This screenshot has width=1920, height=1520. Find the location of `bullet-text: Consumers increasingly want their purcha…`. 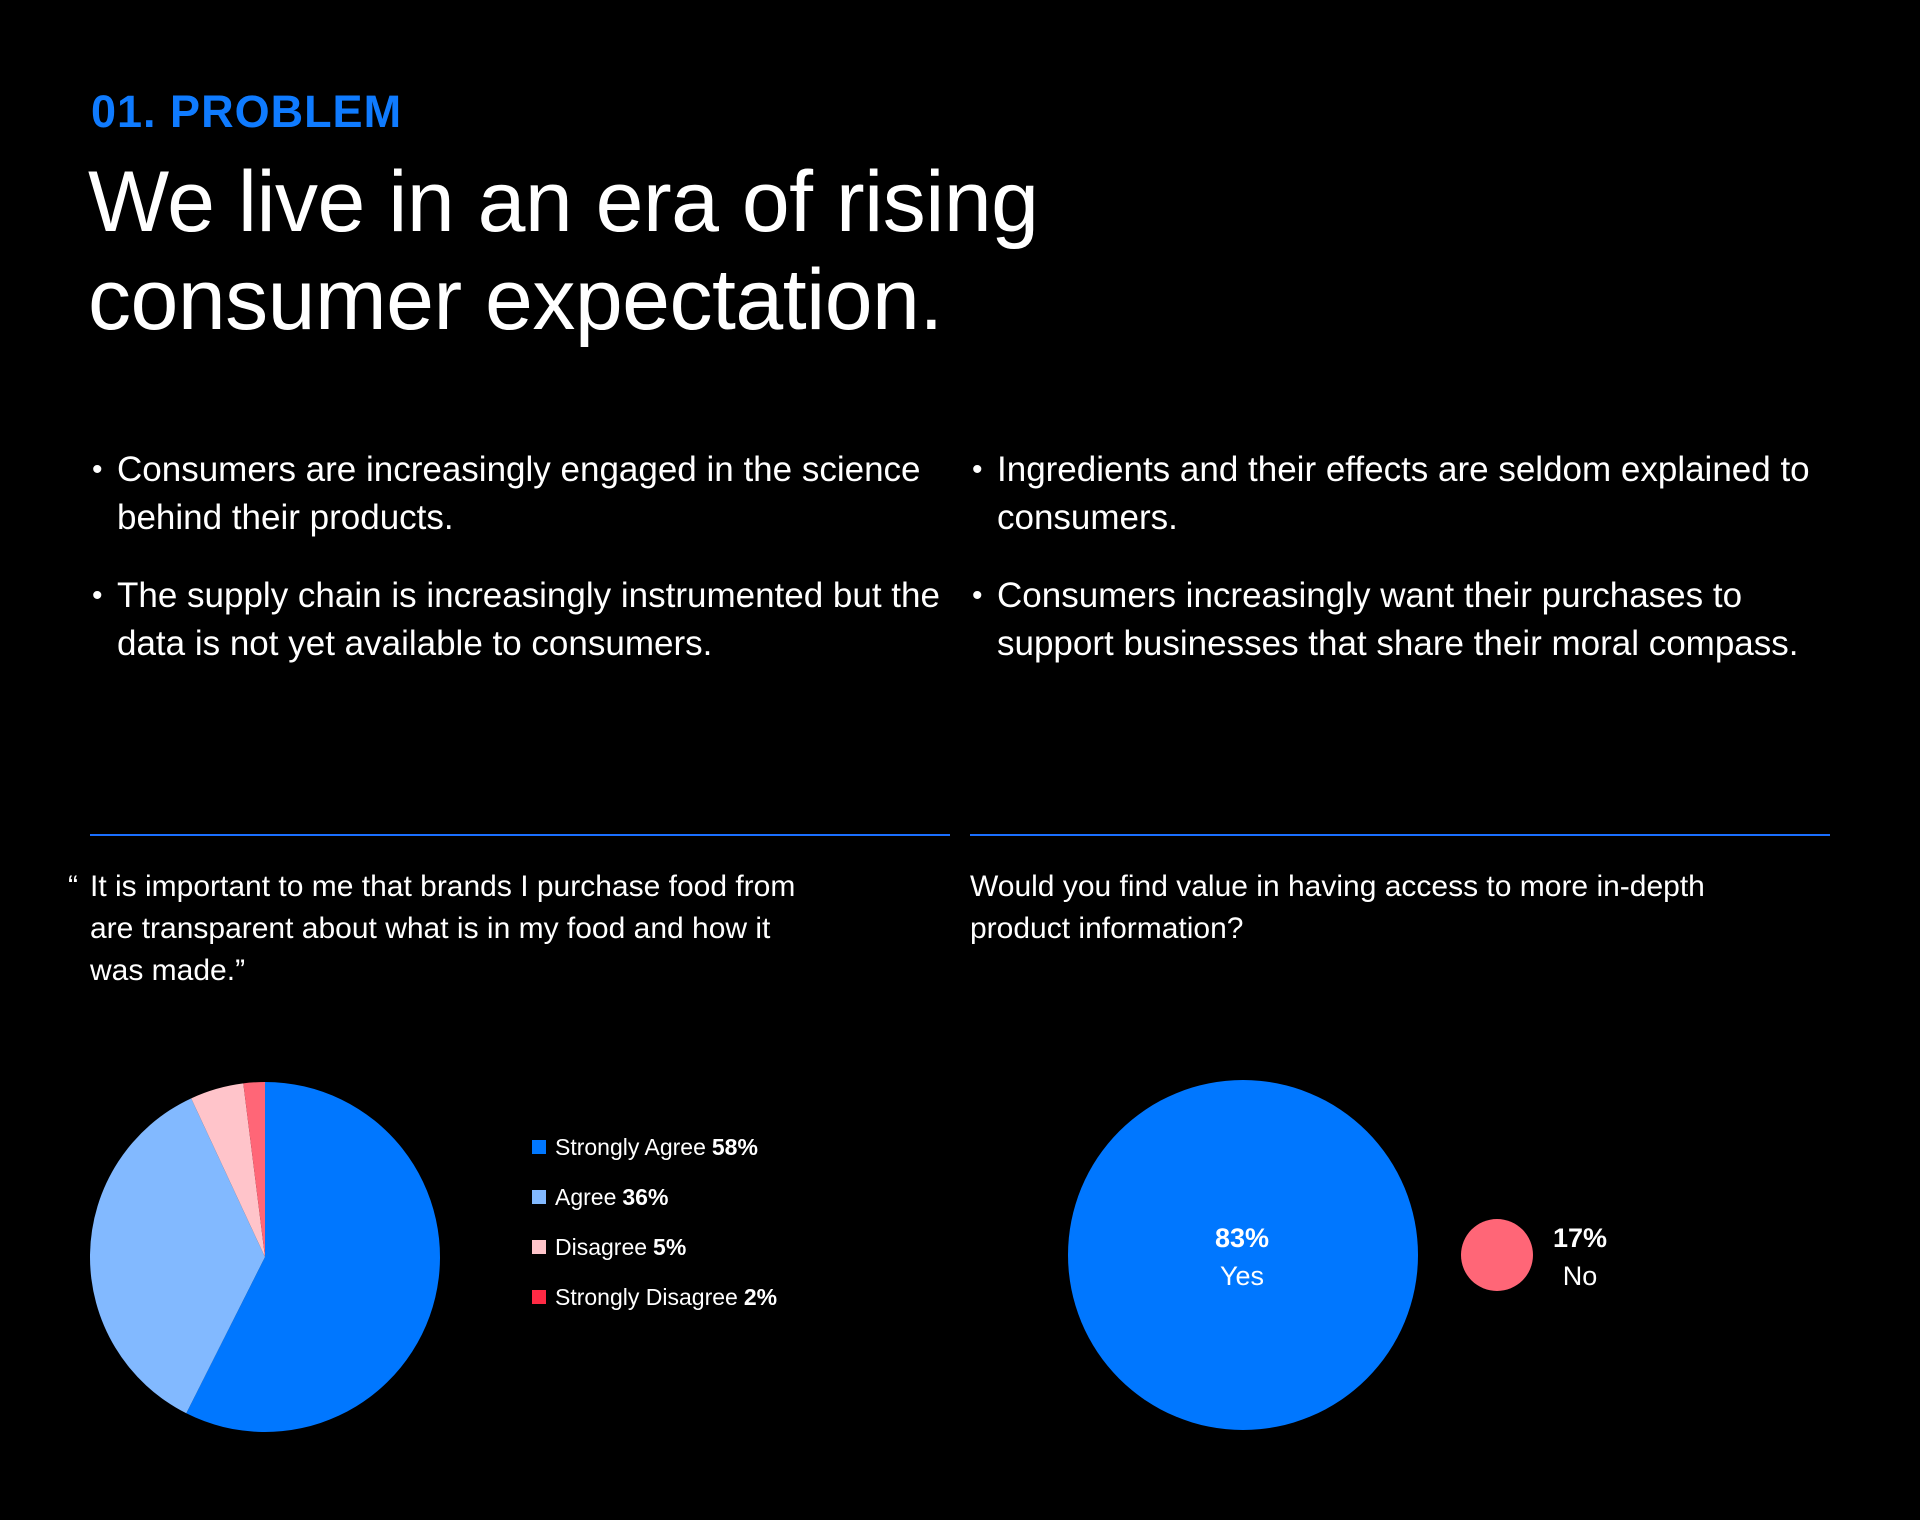

bullet-text: Consumers increasingly want their purcha… is located at coordinates (1398, 619).